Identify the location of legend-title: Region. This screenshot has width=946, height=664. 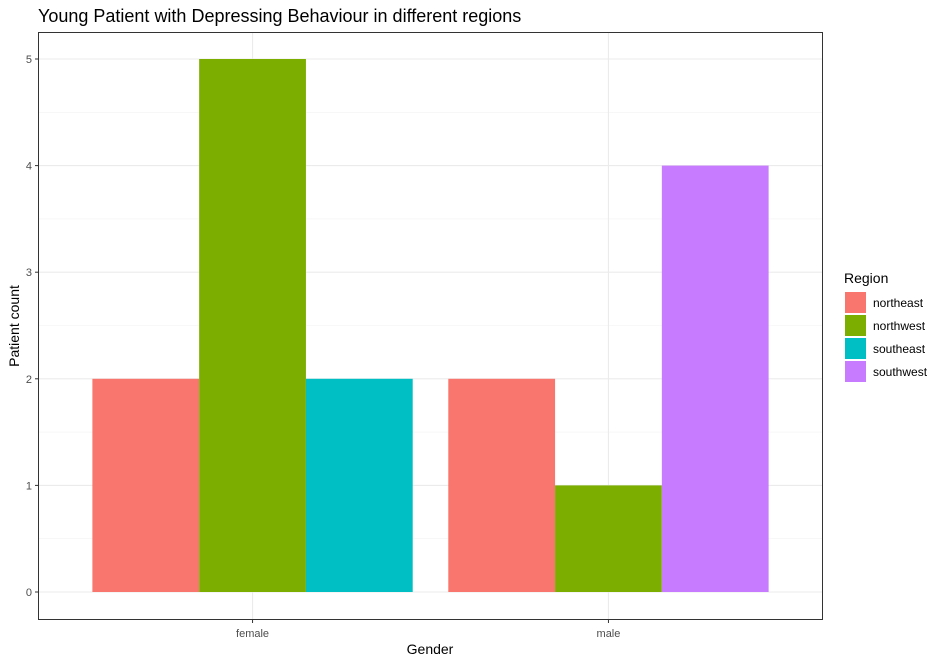
(866, 278).